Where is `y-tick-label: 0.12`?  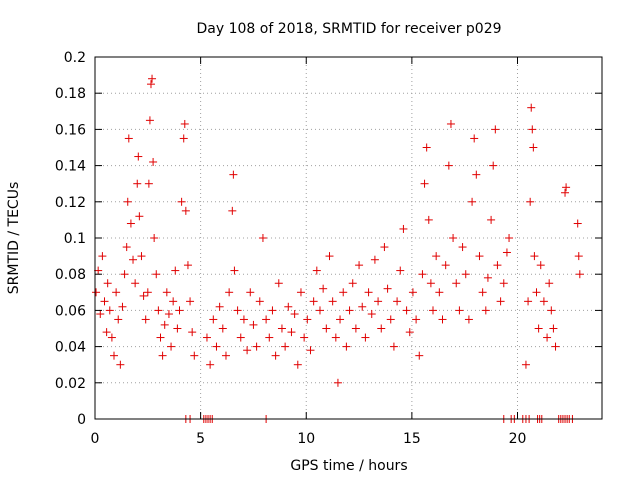
y-tick-label: 0.12 is located at coordinates (70, 203).